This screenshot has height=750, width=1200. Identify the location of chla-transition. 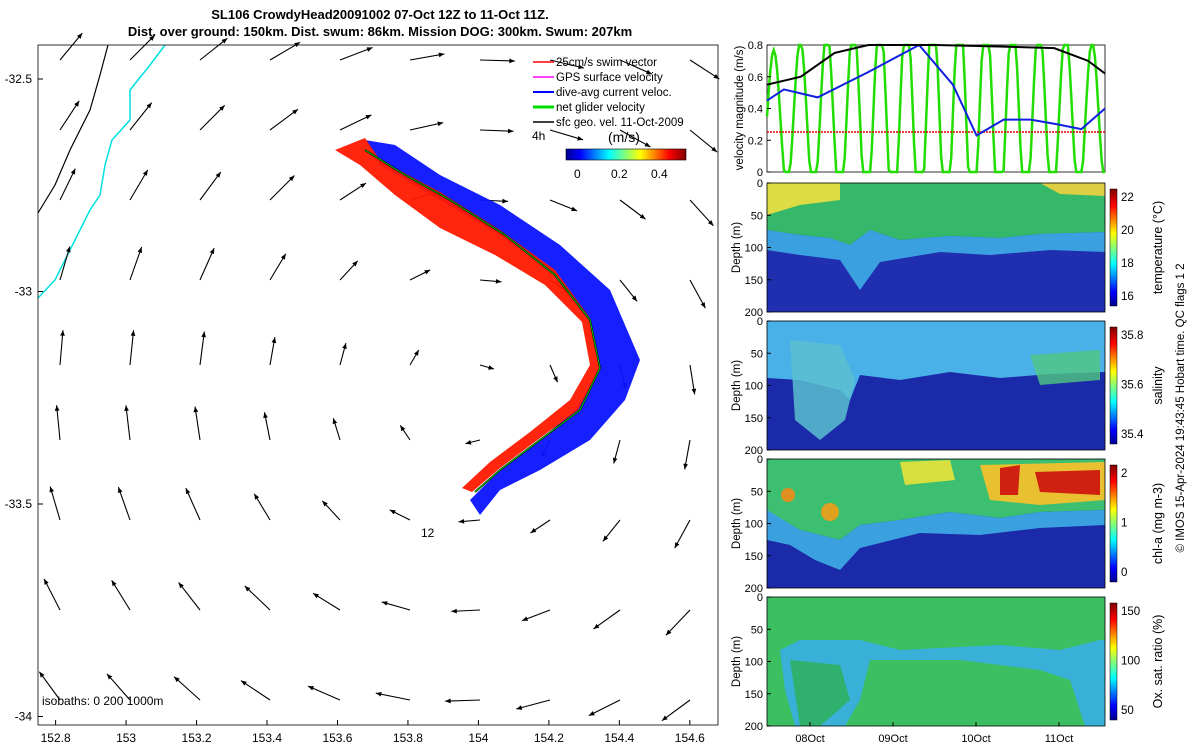
(936, 540).